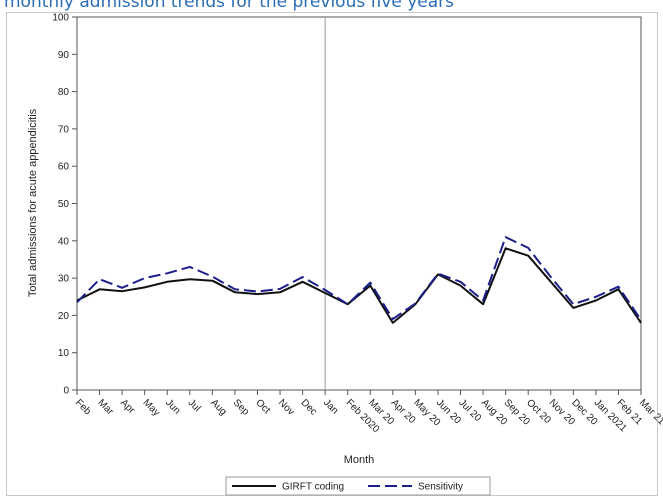 This screenshot has height=500, width=663. Describe the element at coordinates (194, 405) in the screenshot. I see `x-tick-label: Jul` at that location.